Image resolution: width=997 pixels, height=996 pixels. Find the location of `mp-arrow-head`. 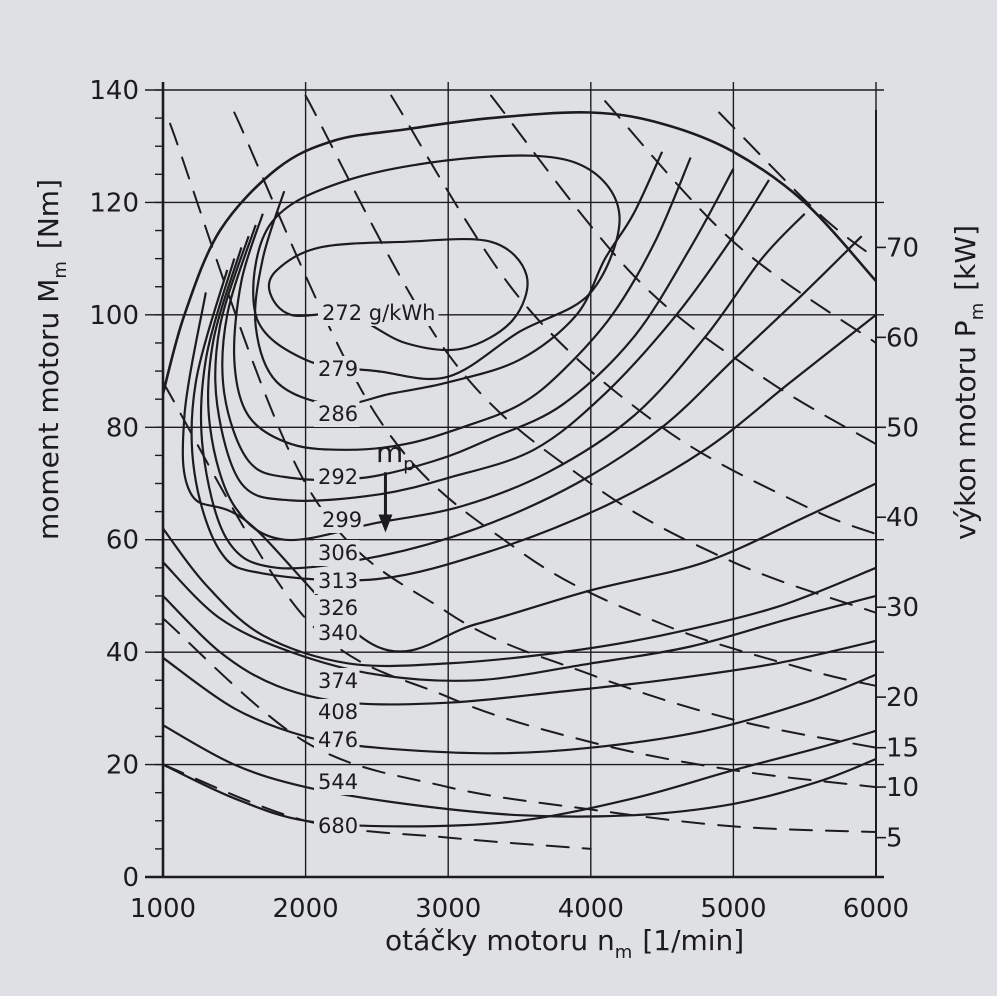

mp-arrow-head is located at coordinates (385, 523).